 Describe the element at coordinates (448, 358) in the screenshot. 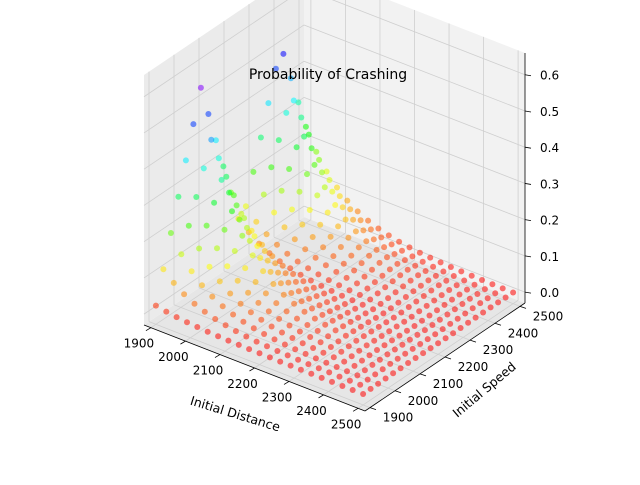

I see `y-tick-mark` at that location.